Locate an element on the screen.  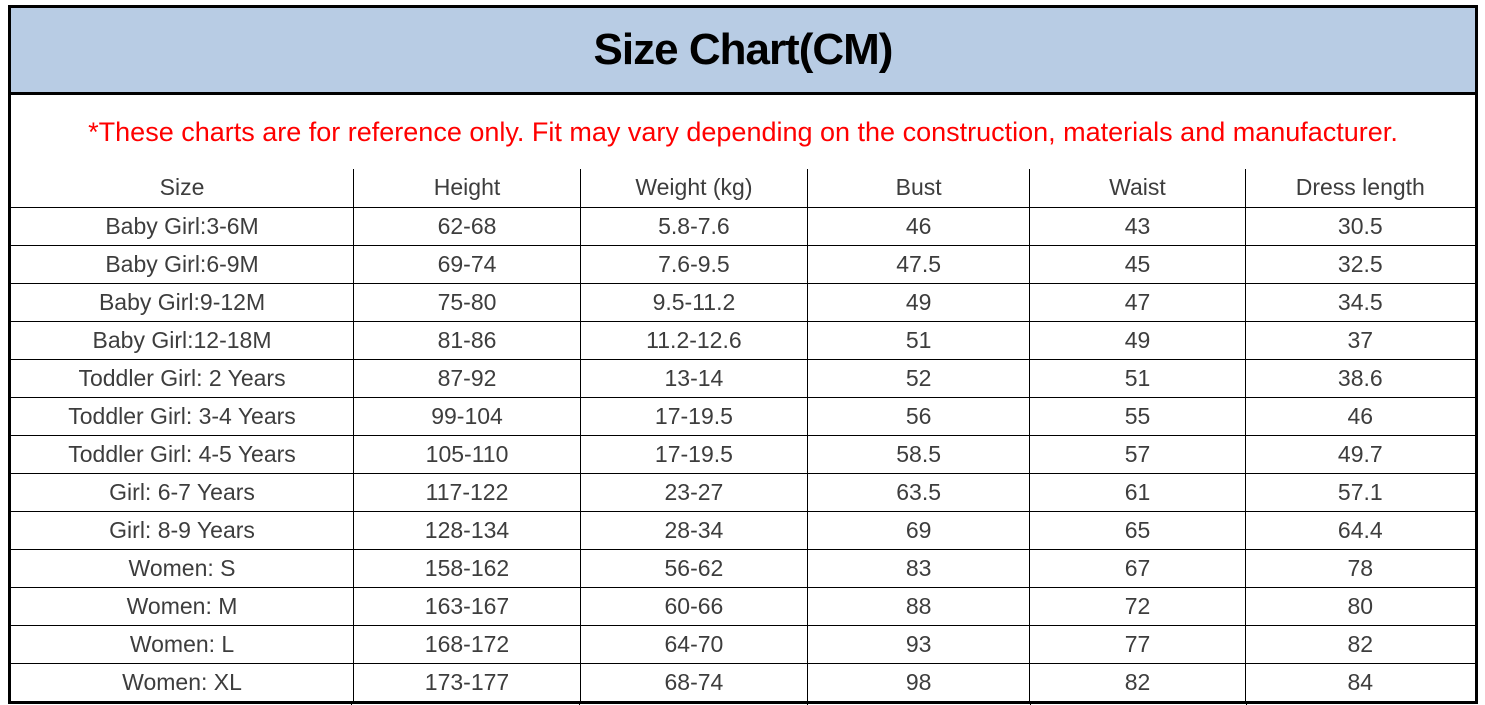
table-cell: 34.5 is located at coordinates (1359, 302).